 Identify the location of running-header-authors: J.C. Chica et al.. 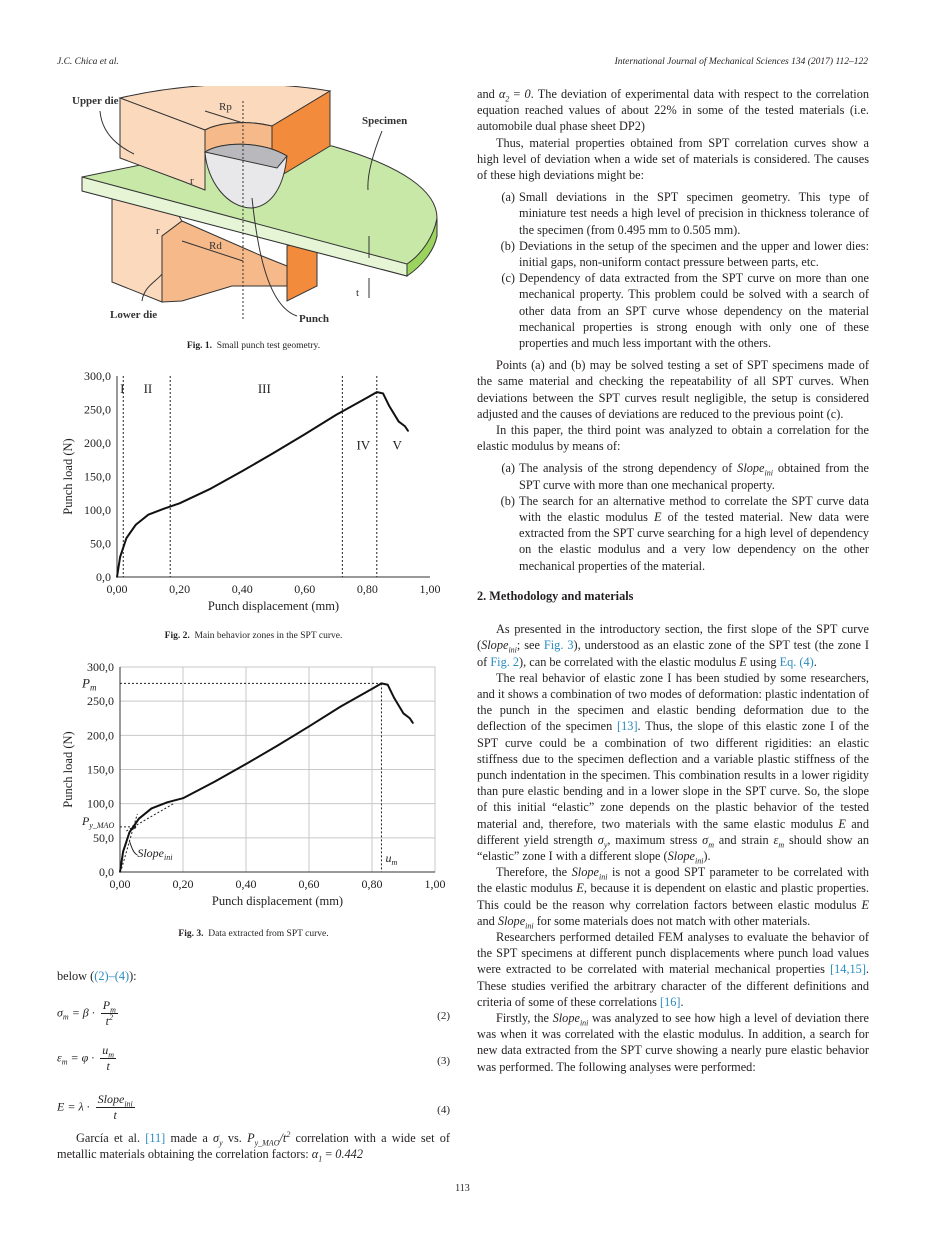
(88, 62).